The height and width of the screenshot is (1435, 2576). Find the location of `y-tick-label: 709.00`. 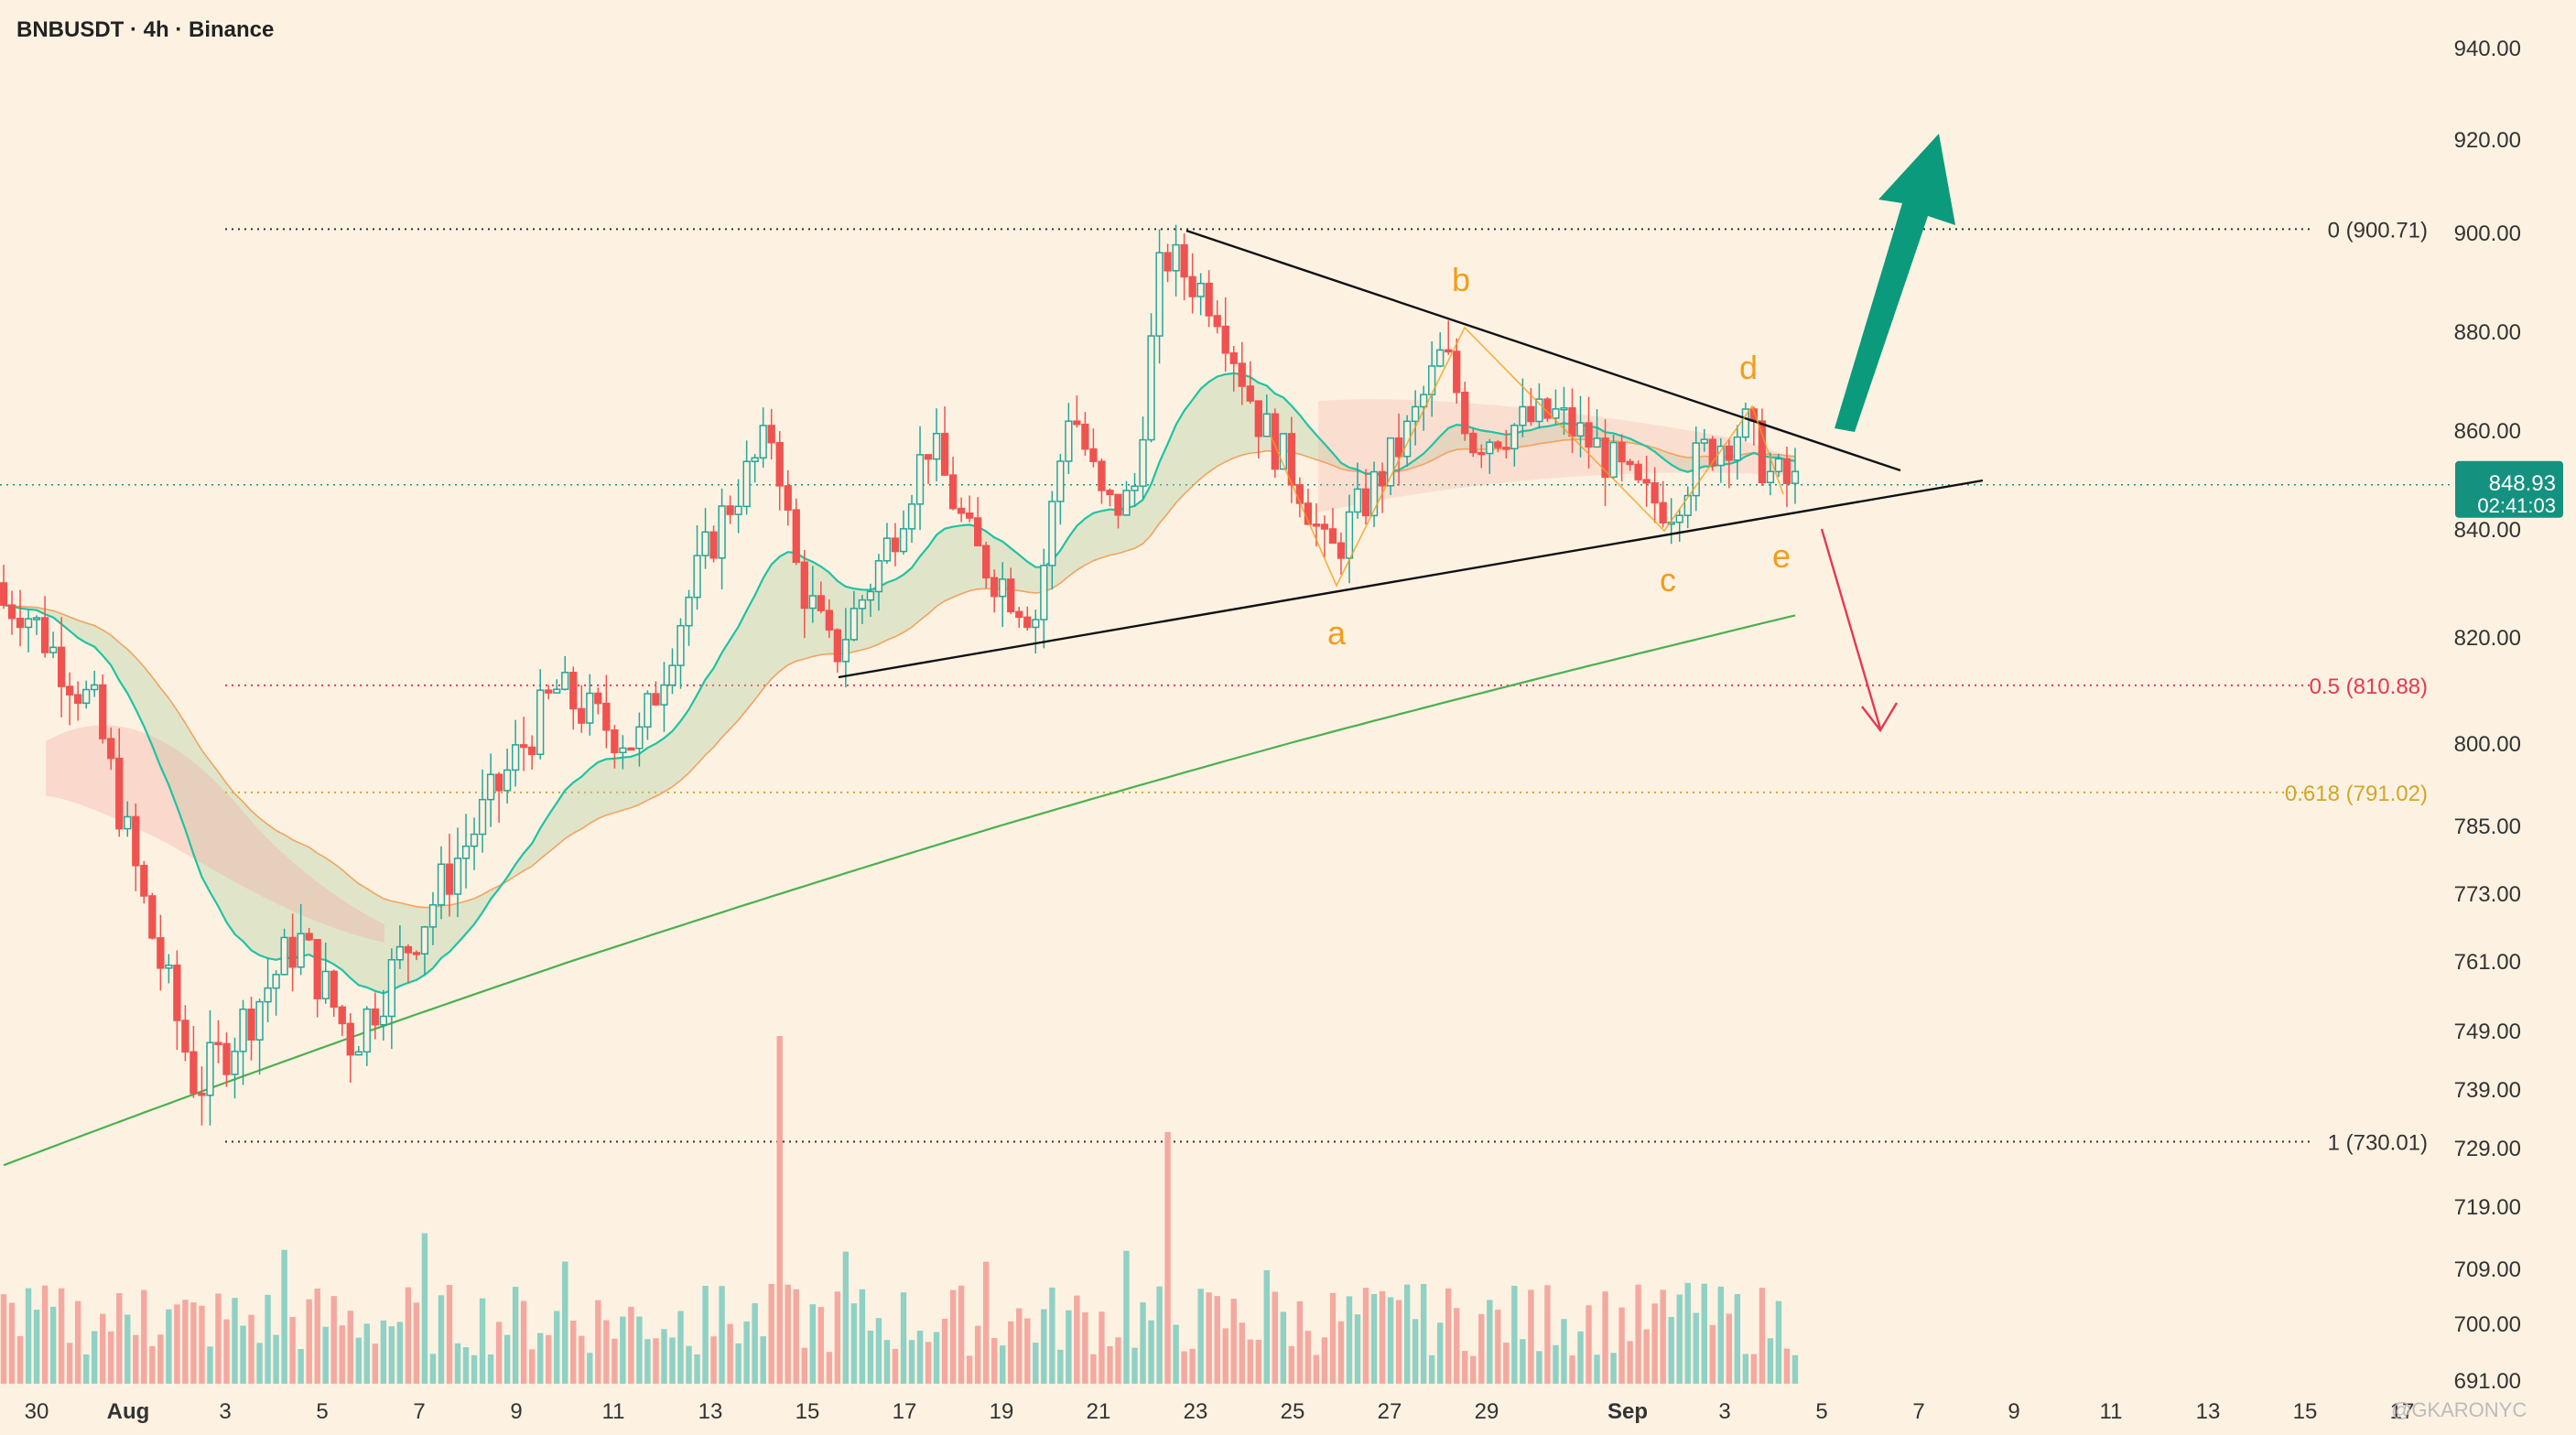

y-tick-label: 709.00 is located at coordinates (2488, 1269).